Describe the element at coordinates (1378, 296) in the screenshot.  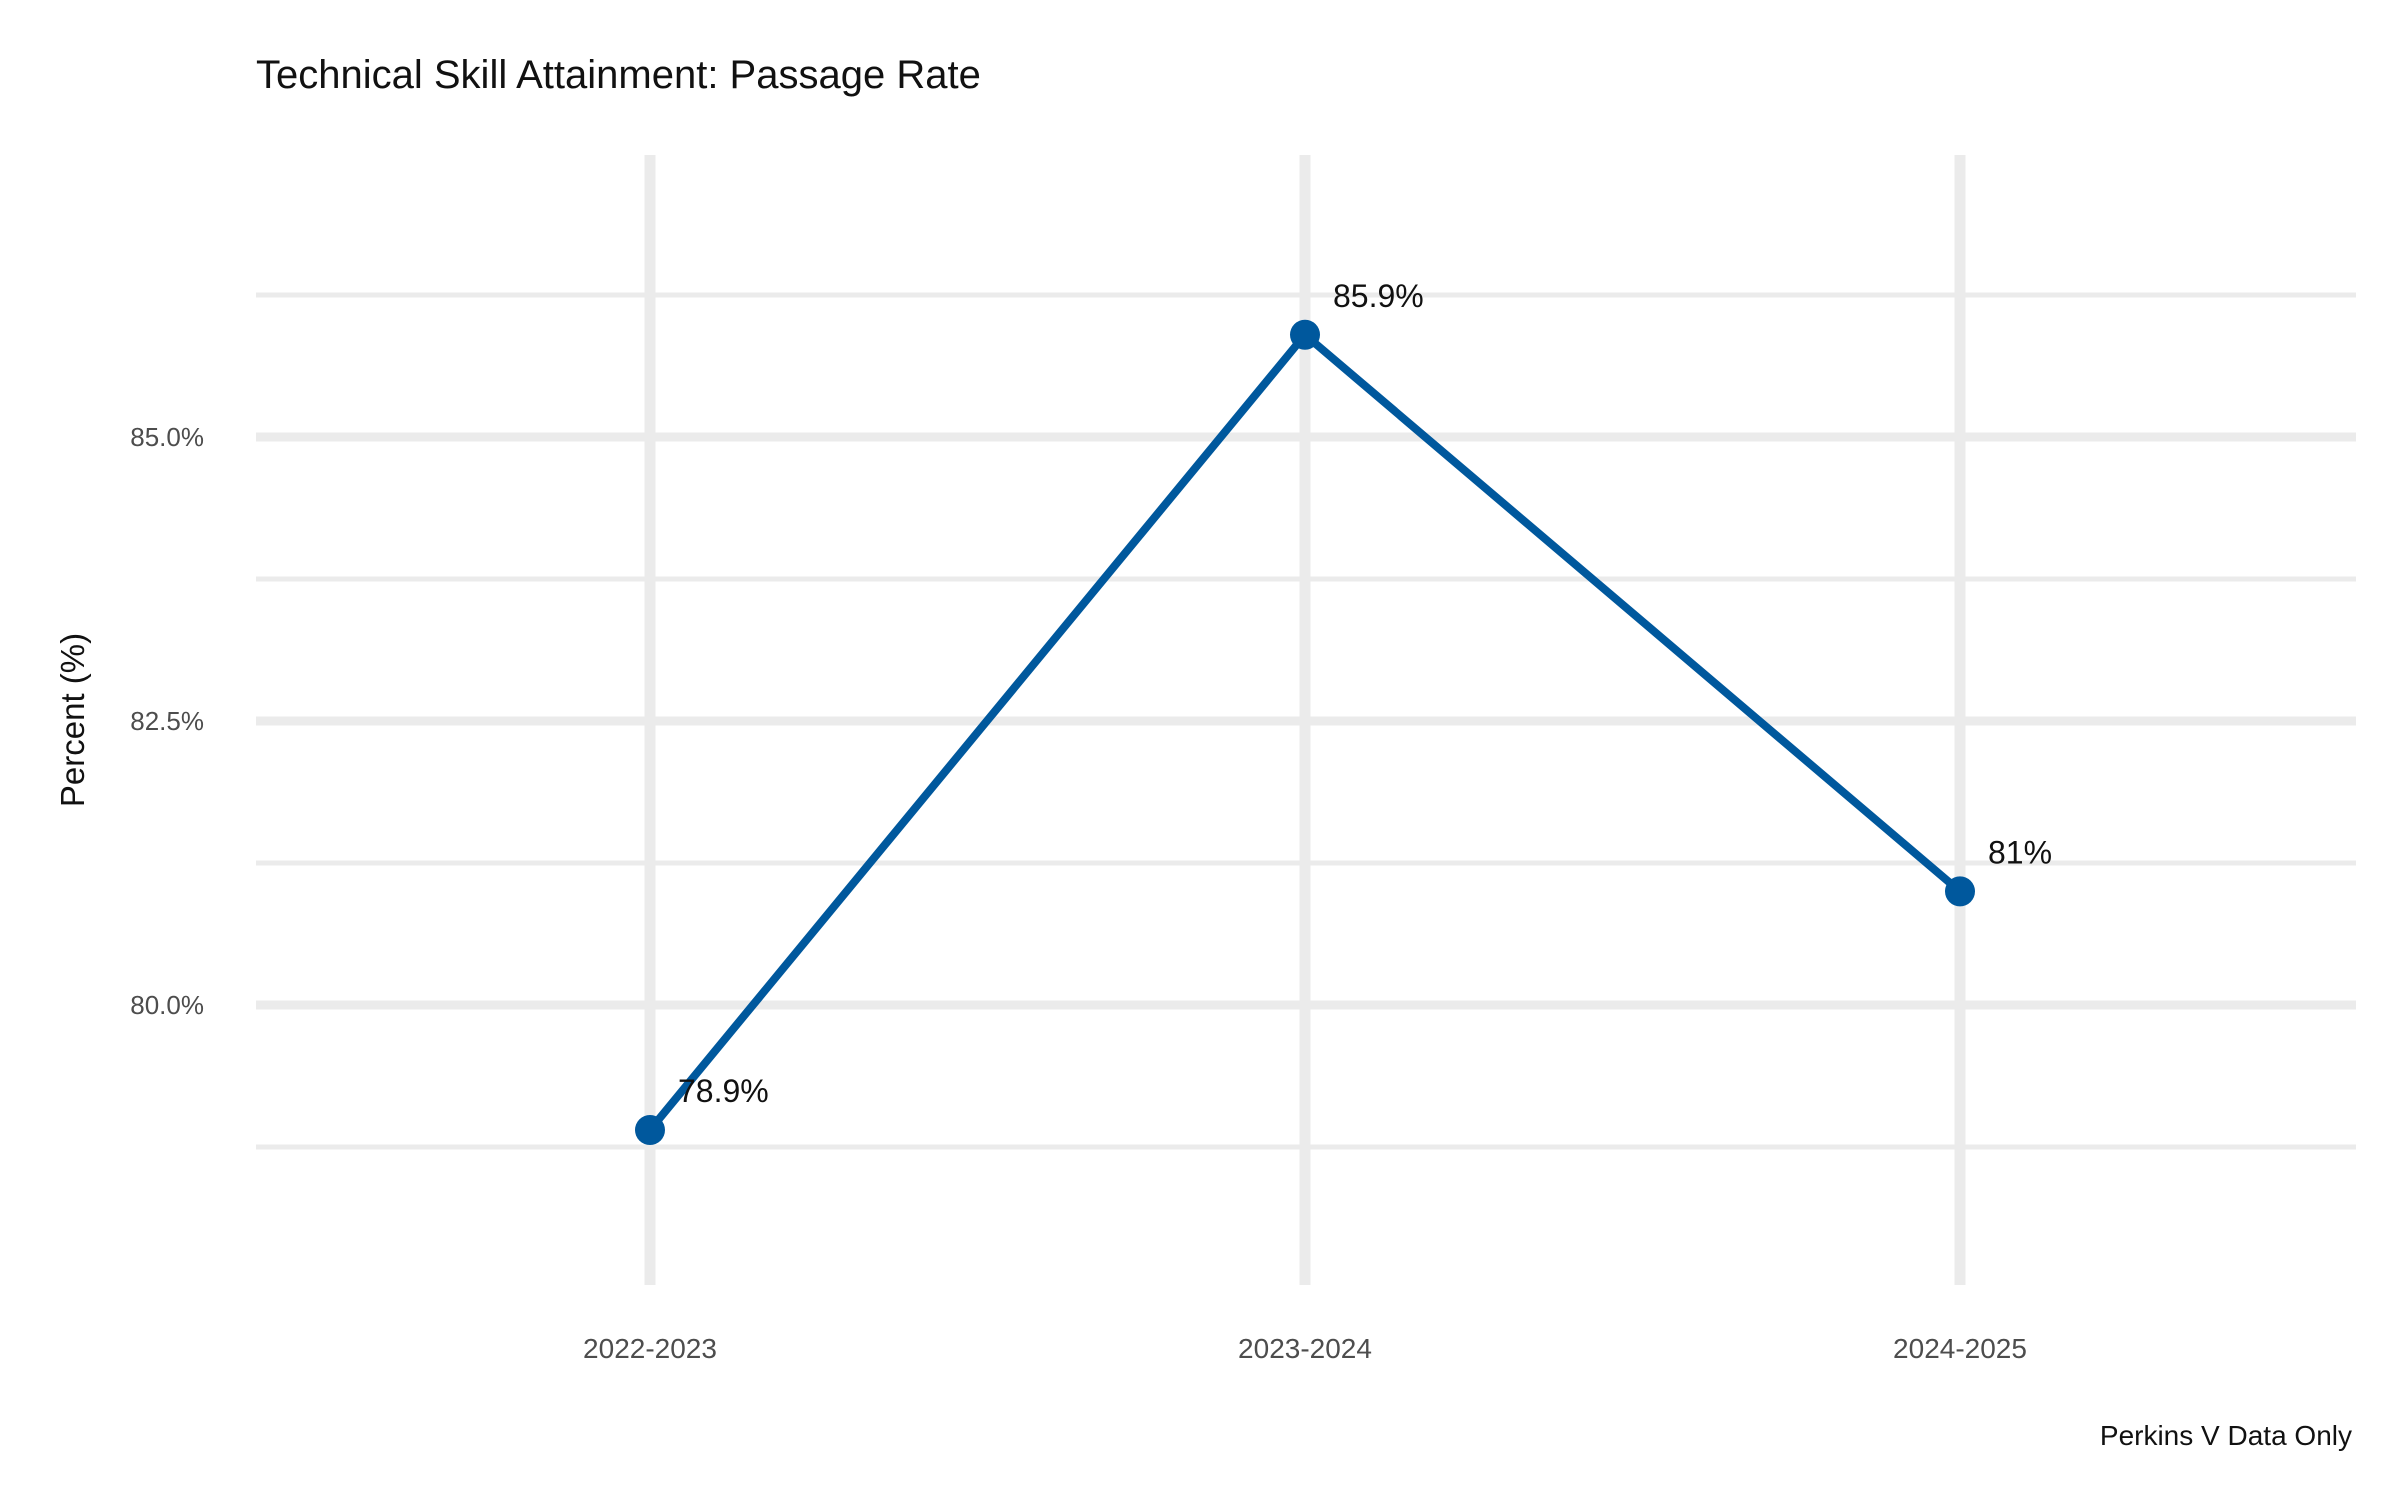
I see `data-label: 85.9%` at that location.